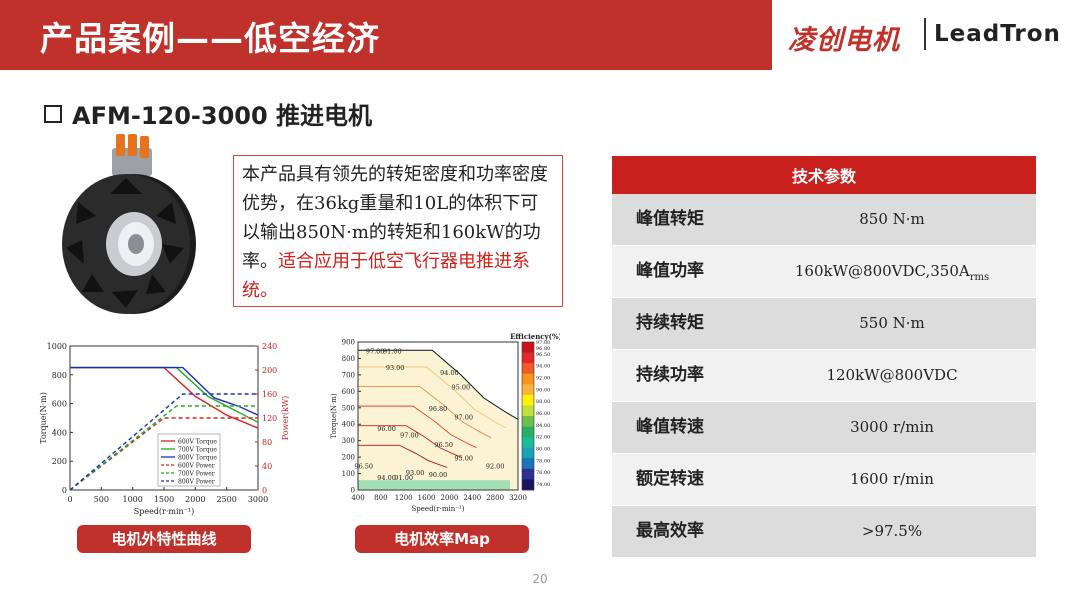 The image size is (1080, 607). What do you see at coordinates (495, 467) in the screenshot?
I see `contour-label: 92.00` at bounding box center [495, 467].